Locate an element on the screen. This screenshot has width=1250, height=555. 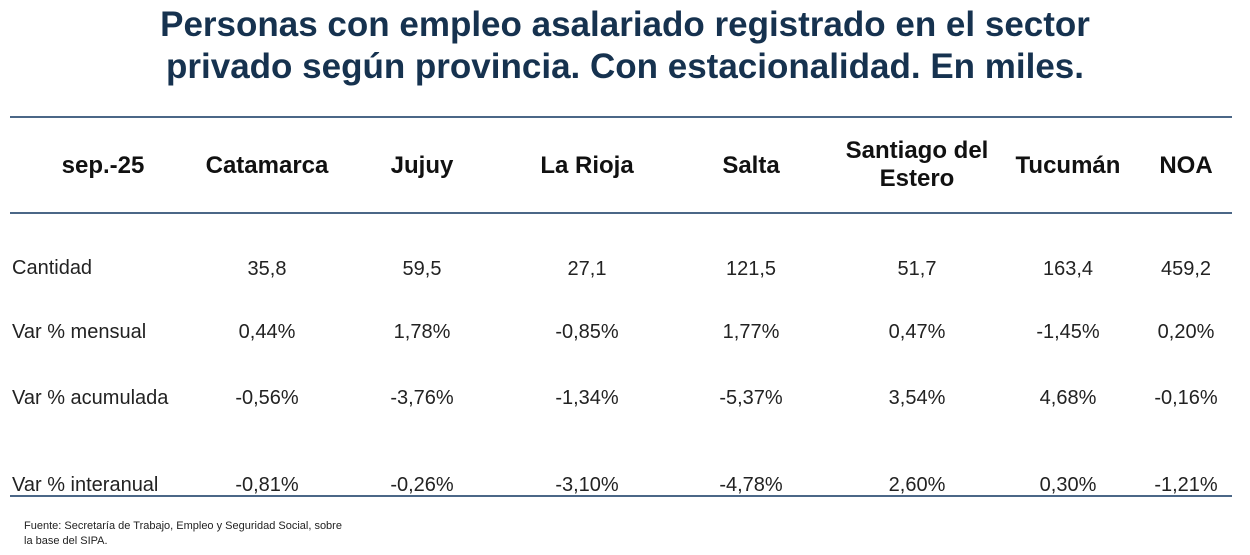
column-header: Catamarca is located at coordinates (267, 165).